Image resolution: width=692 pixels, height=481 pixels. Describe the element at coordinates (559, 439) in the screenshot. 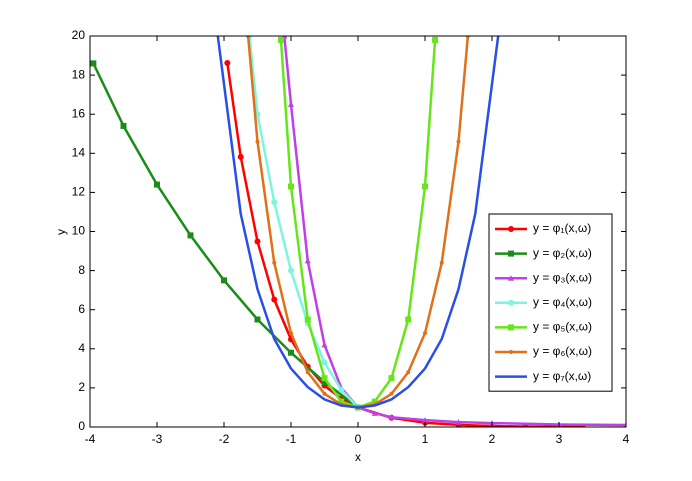

I see `x-tick-label: 3` at that location.